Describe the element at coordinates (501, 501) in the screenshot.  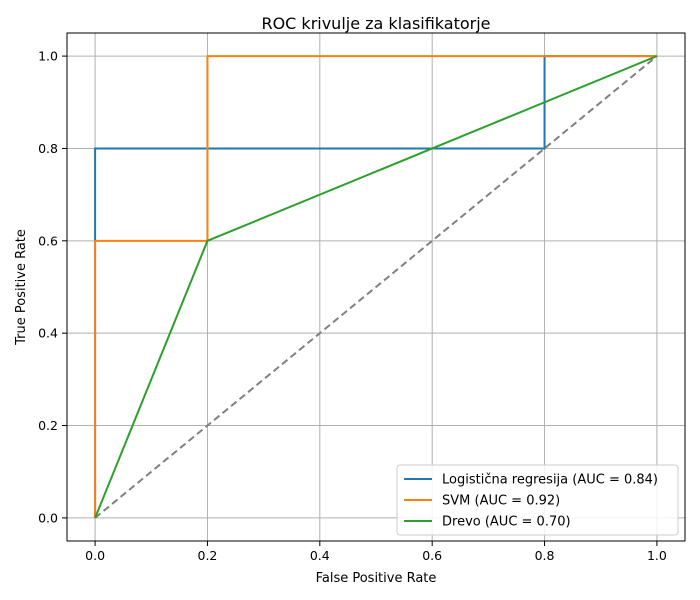
I see `legend-label-1: SVM (AUC = 0.92)` at that location.